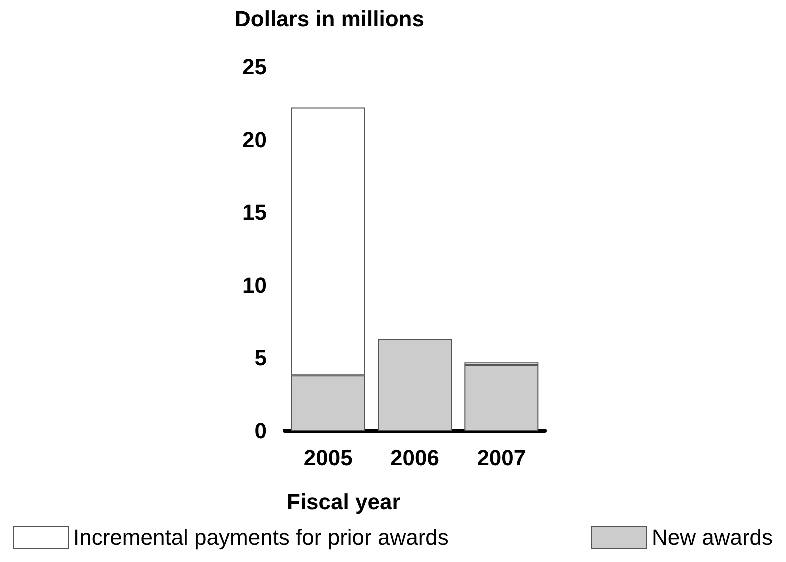 This screenshot has height=562, width=786. What do you see at coordinates (260, 358) in the screenshot?
I see `y-tick-label: 5` at bounding box center [260, 358].